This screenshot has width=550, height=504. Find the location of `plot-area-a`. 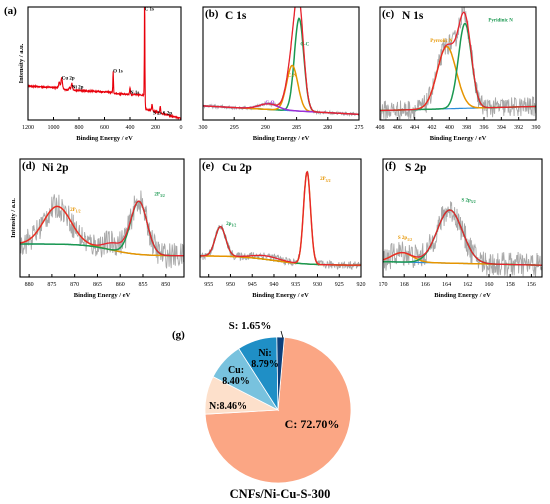

plot-area-a is located at coordinates (104, 63).